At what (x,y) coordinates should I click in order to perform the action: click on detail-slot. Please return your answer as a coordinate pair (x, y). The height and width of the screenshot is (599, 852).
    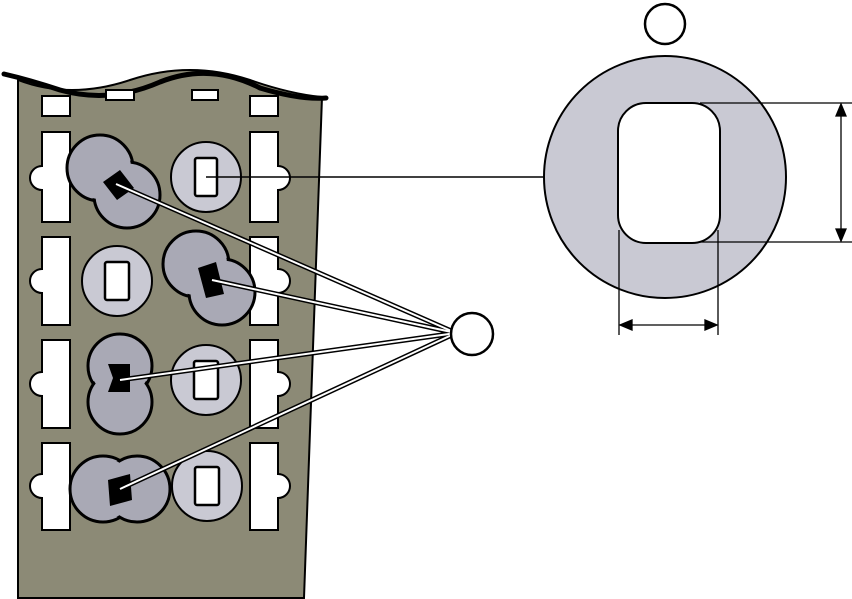
    Looking at the image, I should click on (669, 173).